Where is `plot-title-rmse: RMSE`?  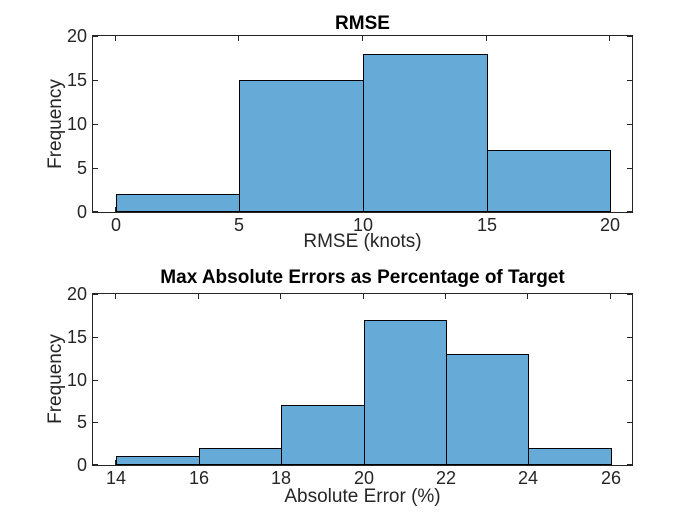 plot-title-rmse: RMSE is located at coordinates (362, 23).